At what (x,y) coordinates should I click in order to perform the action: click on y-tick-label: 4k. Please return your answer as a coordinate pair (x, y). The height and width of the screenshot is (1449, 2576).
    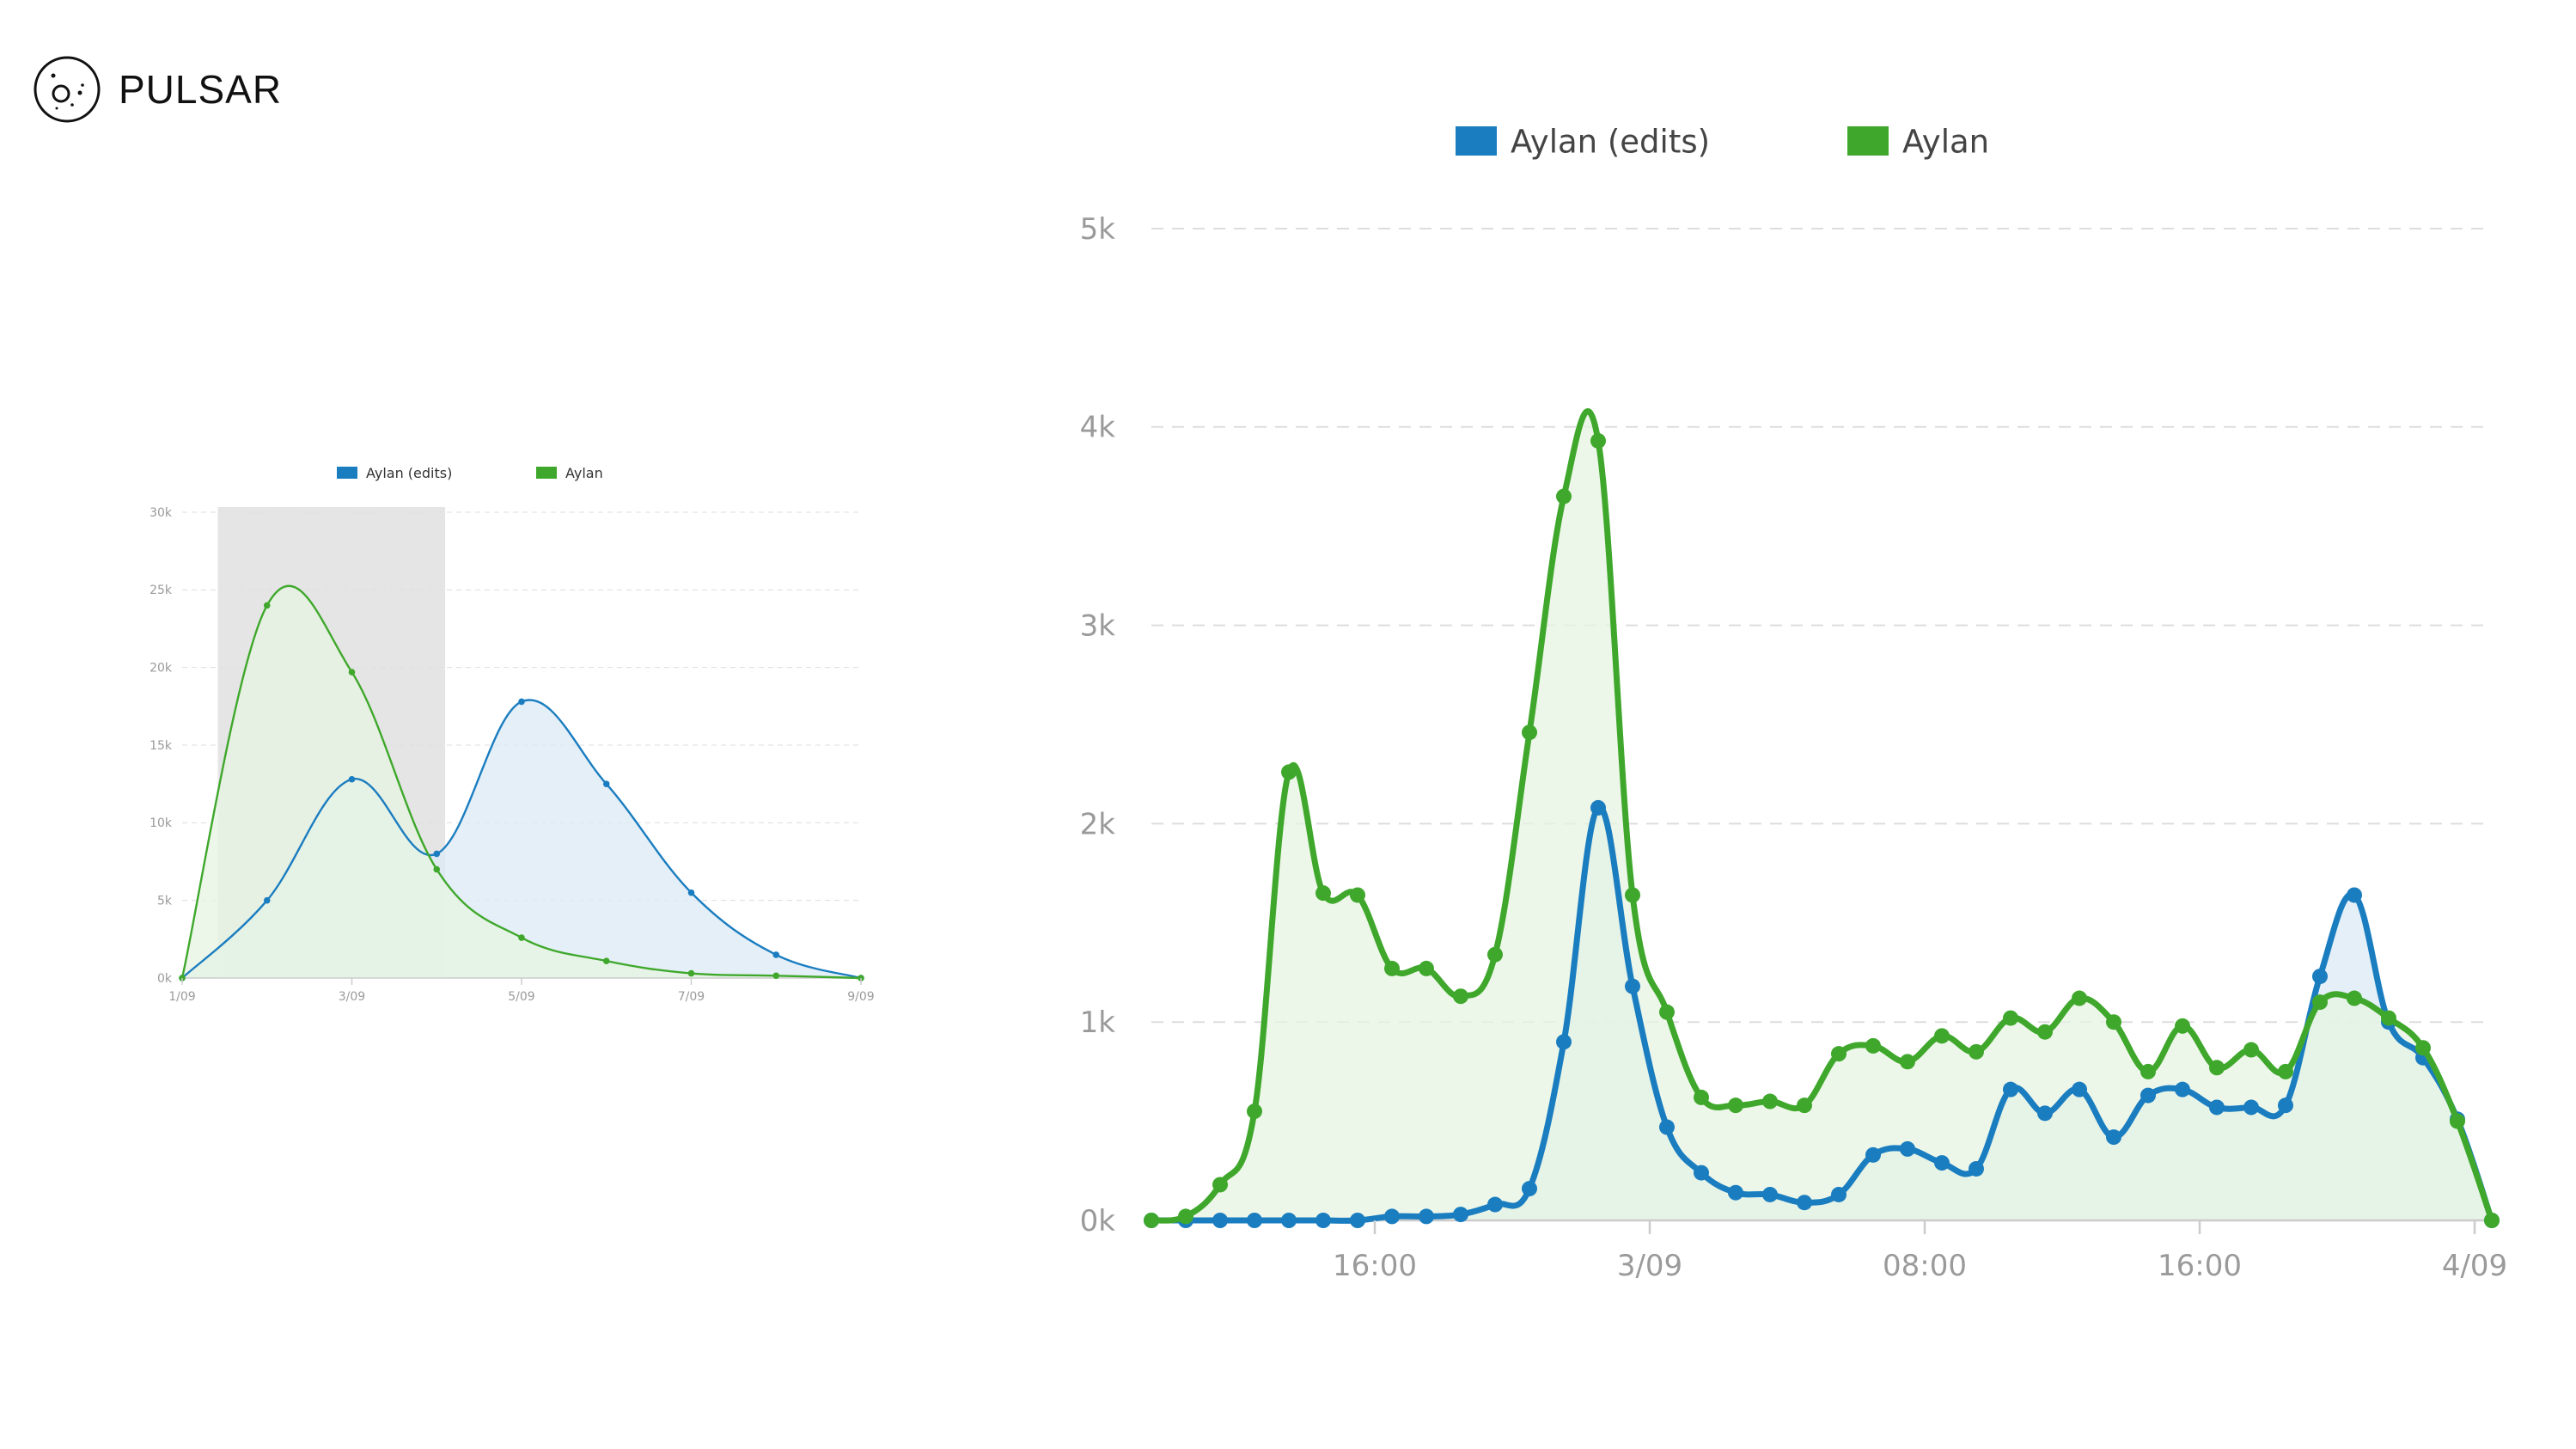
    Looking at the image, I should click on (1098, 428).